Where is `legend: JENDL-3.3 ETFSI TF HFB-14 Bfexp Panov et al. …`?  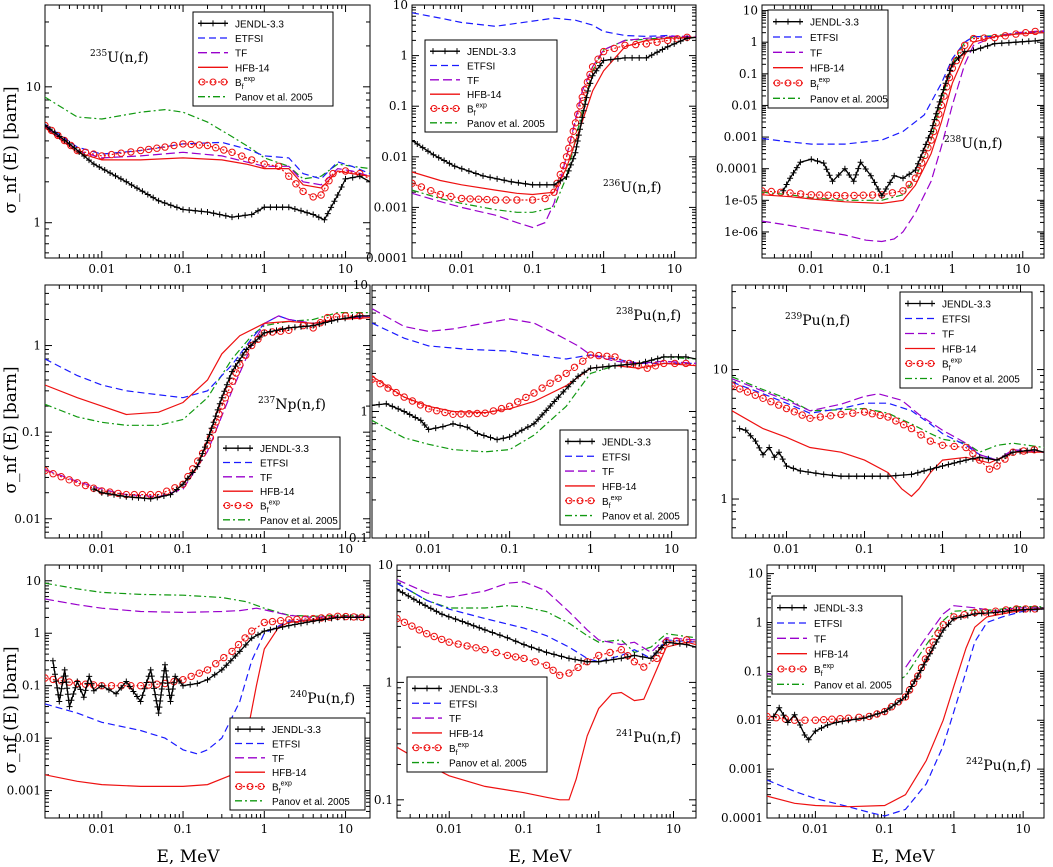 legend: JENDL-3.3 ETFSI TF HFB-14 Bfexp Panov et al. … is located at coordinates (966, 340).